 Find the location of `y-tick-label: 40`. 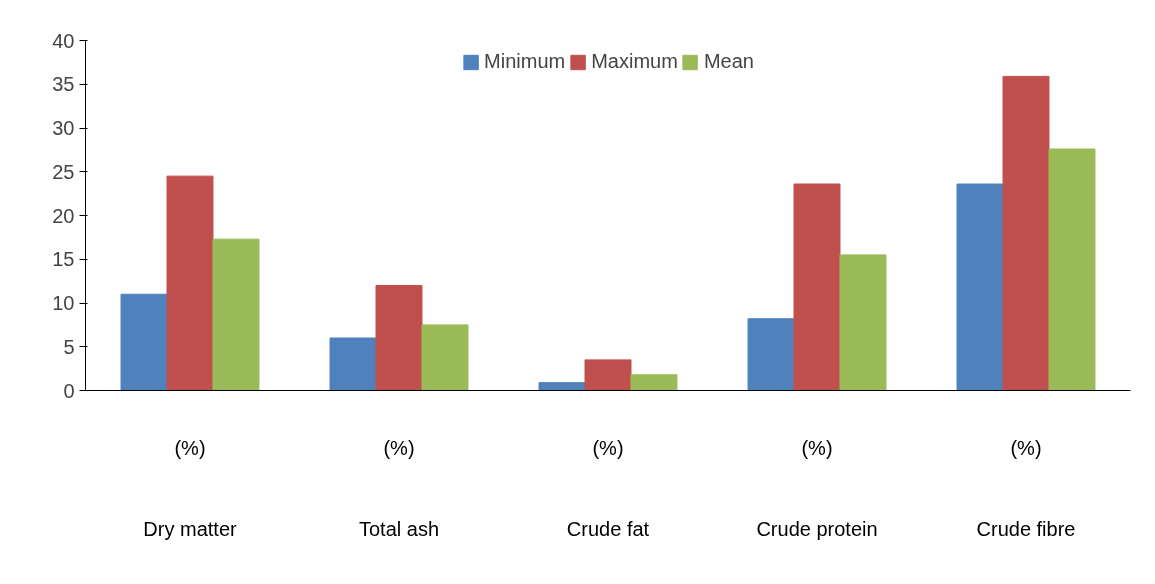

y-tick-label: 40 is located at coordinates (63, 40).